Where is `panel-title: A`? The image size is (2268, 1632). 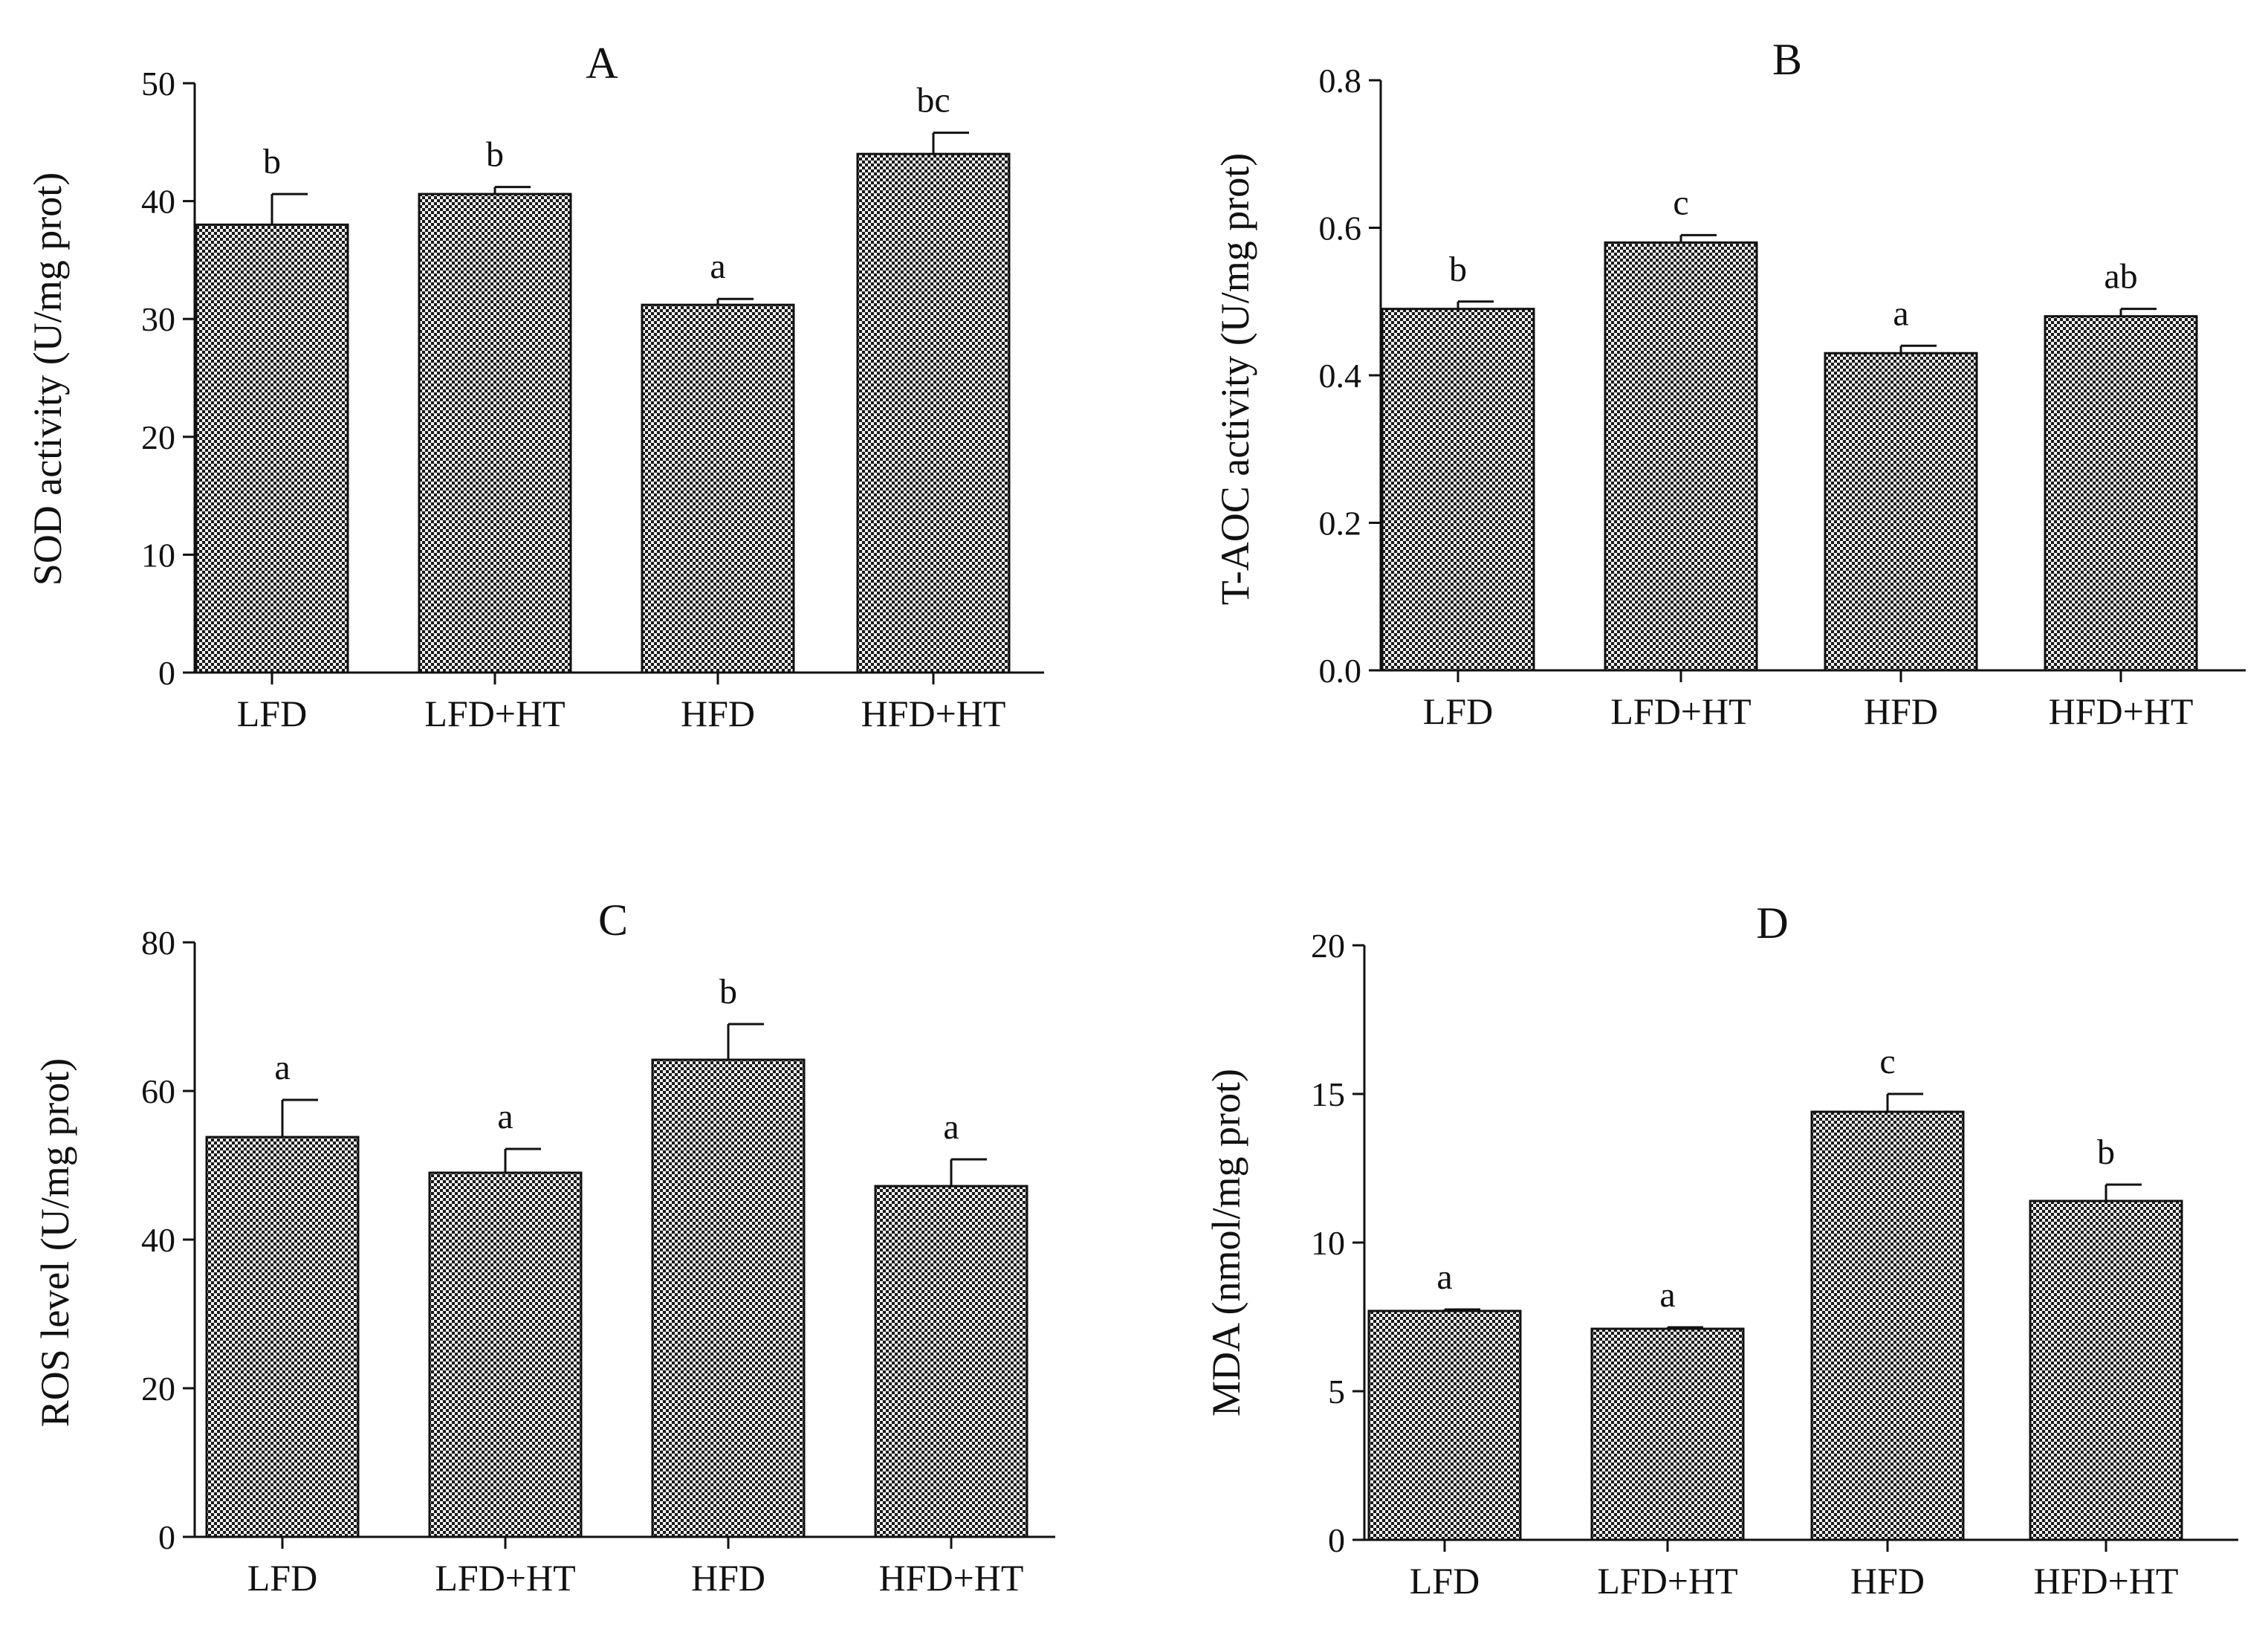 panel-title: A is located at coordinates (602, 64).